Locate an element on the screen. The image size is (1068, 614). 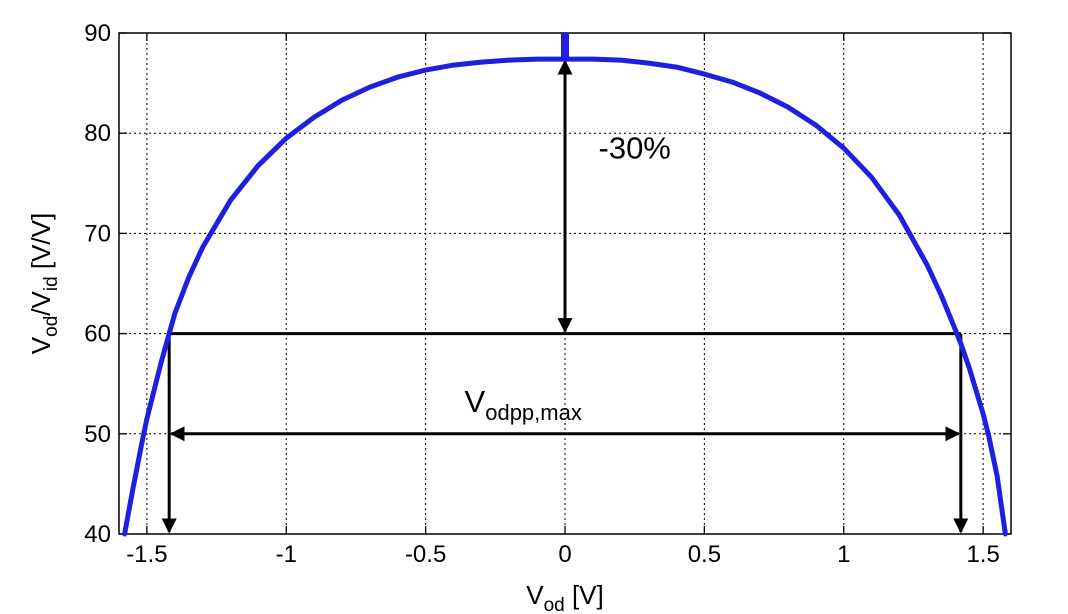
x-tick-label: 0.5 is located at coordinates (704, 554).